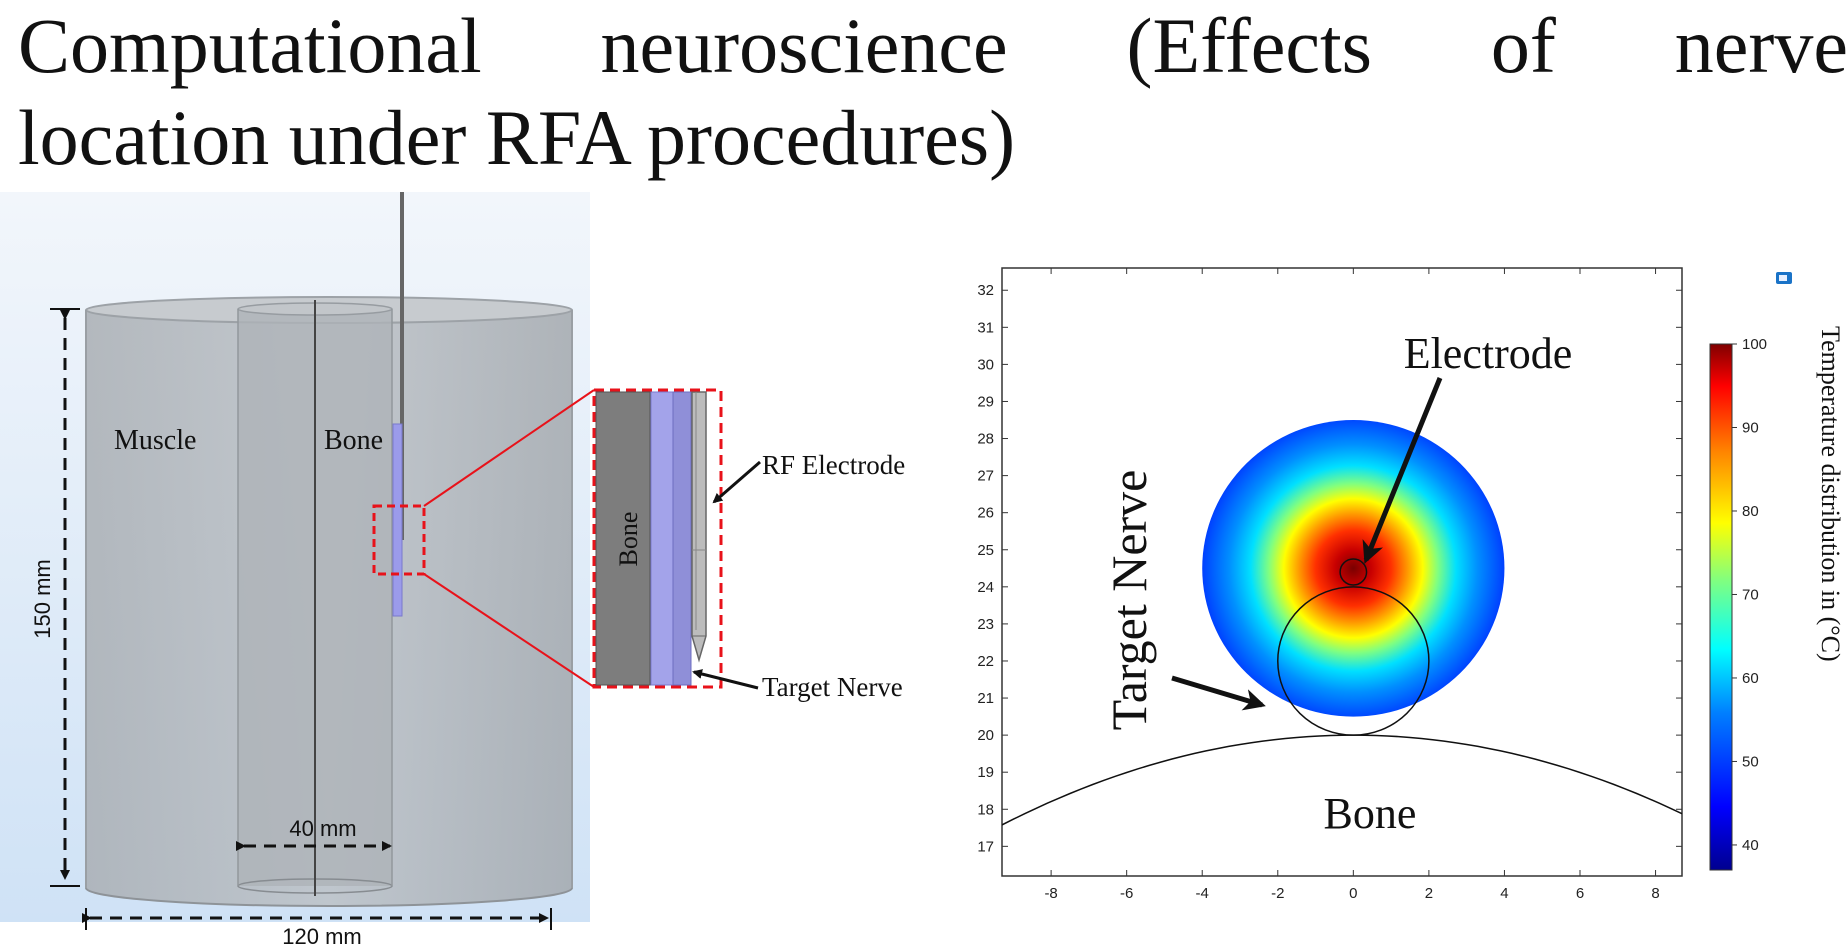  I want to click on colorbar-tick-label: 80, so click(1750, 511).